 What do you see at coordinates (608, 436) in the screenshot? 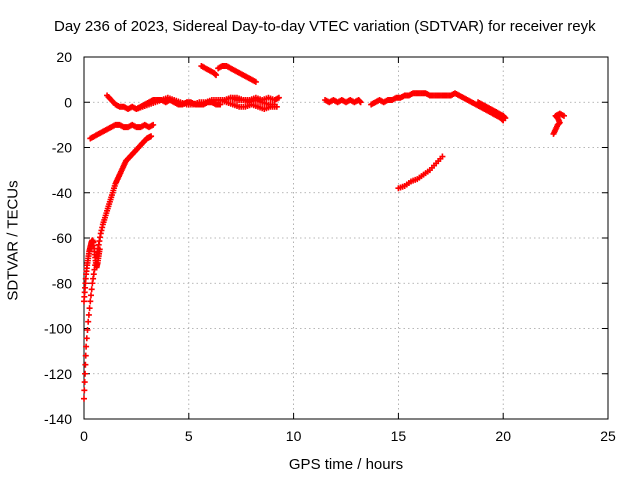
I see `x-tick-label: 25` at bounding box center [608, 436].